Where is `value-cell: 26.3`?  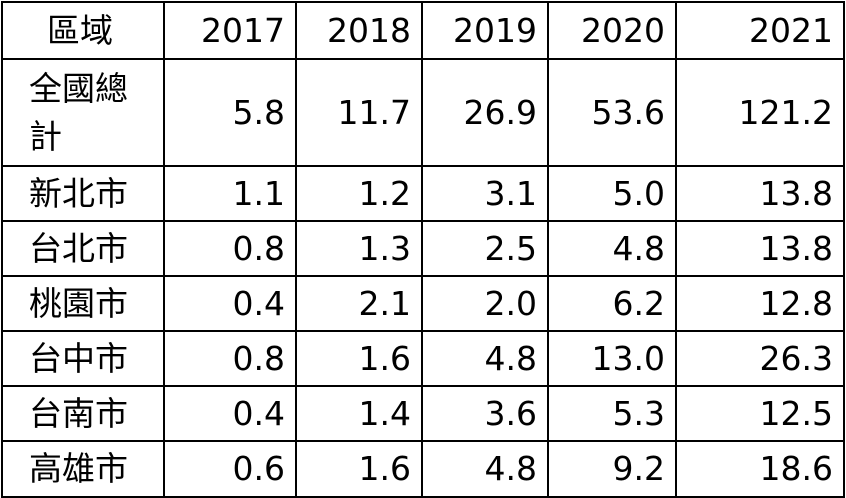 value-cell: 26.3 is located at coordinates (760, 358).